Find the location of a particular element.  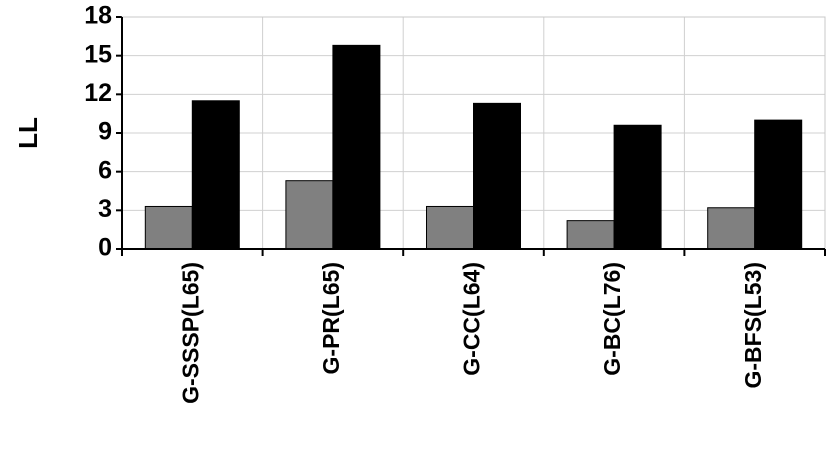

y-tick-label: 9 is located at coordinates (105, 132).